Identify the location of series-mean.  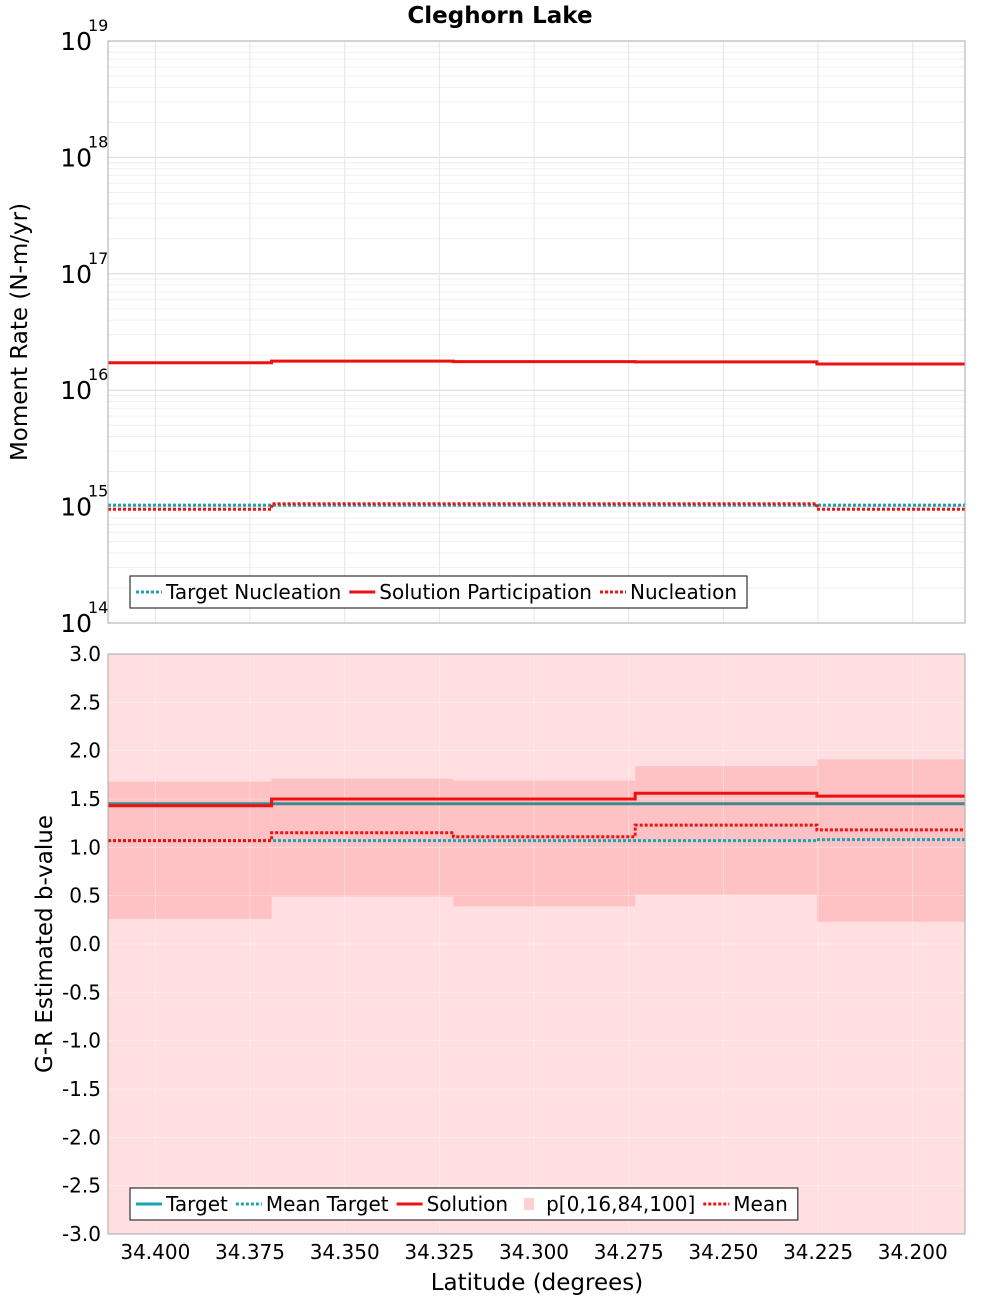
(536, 833).